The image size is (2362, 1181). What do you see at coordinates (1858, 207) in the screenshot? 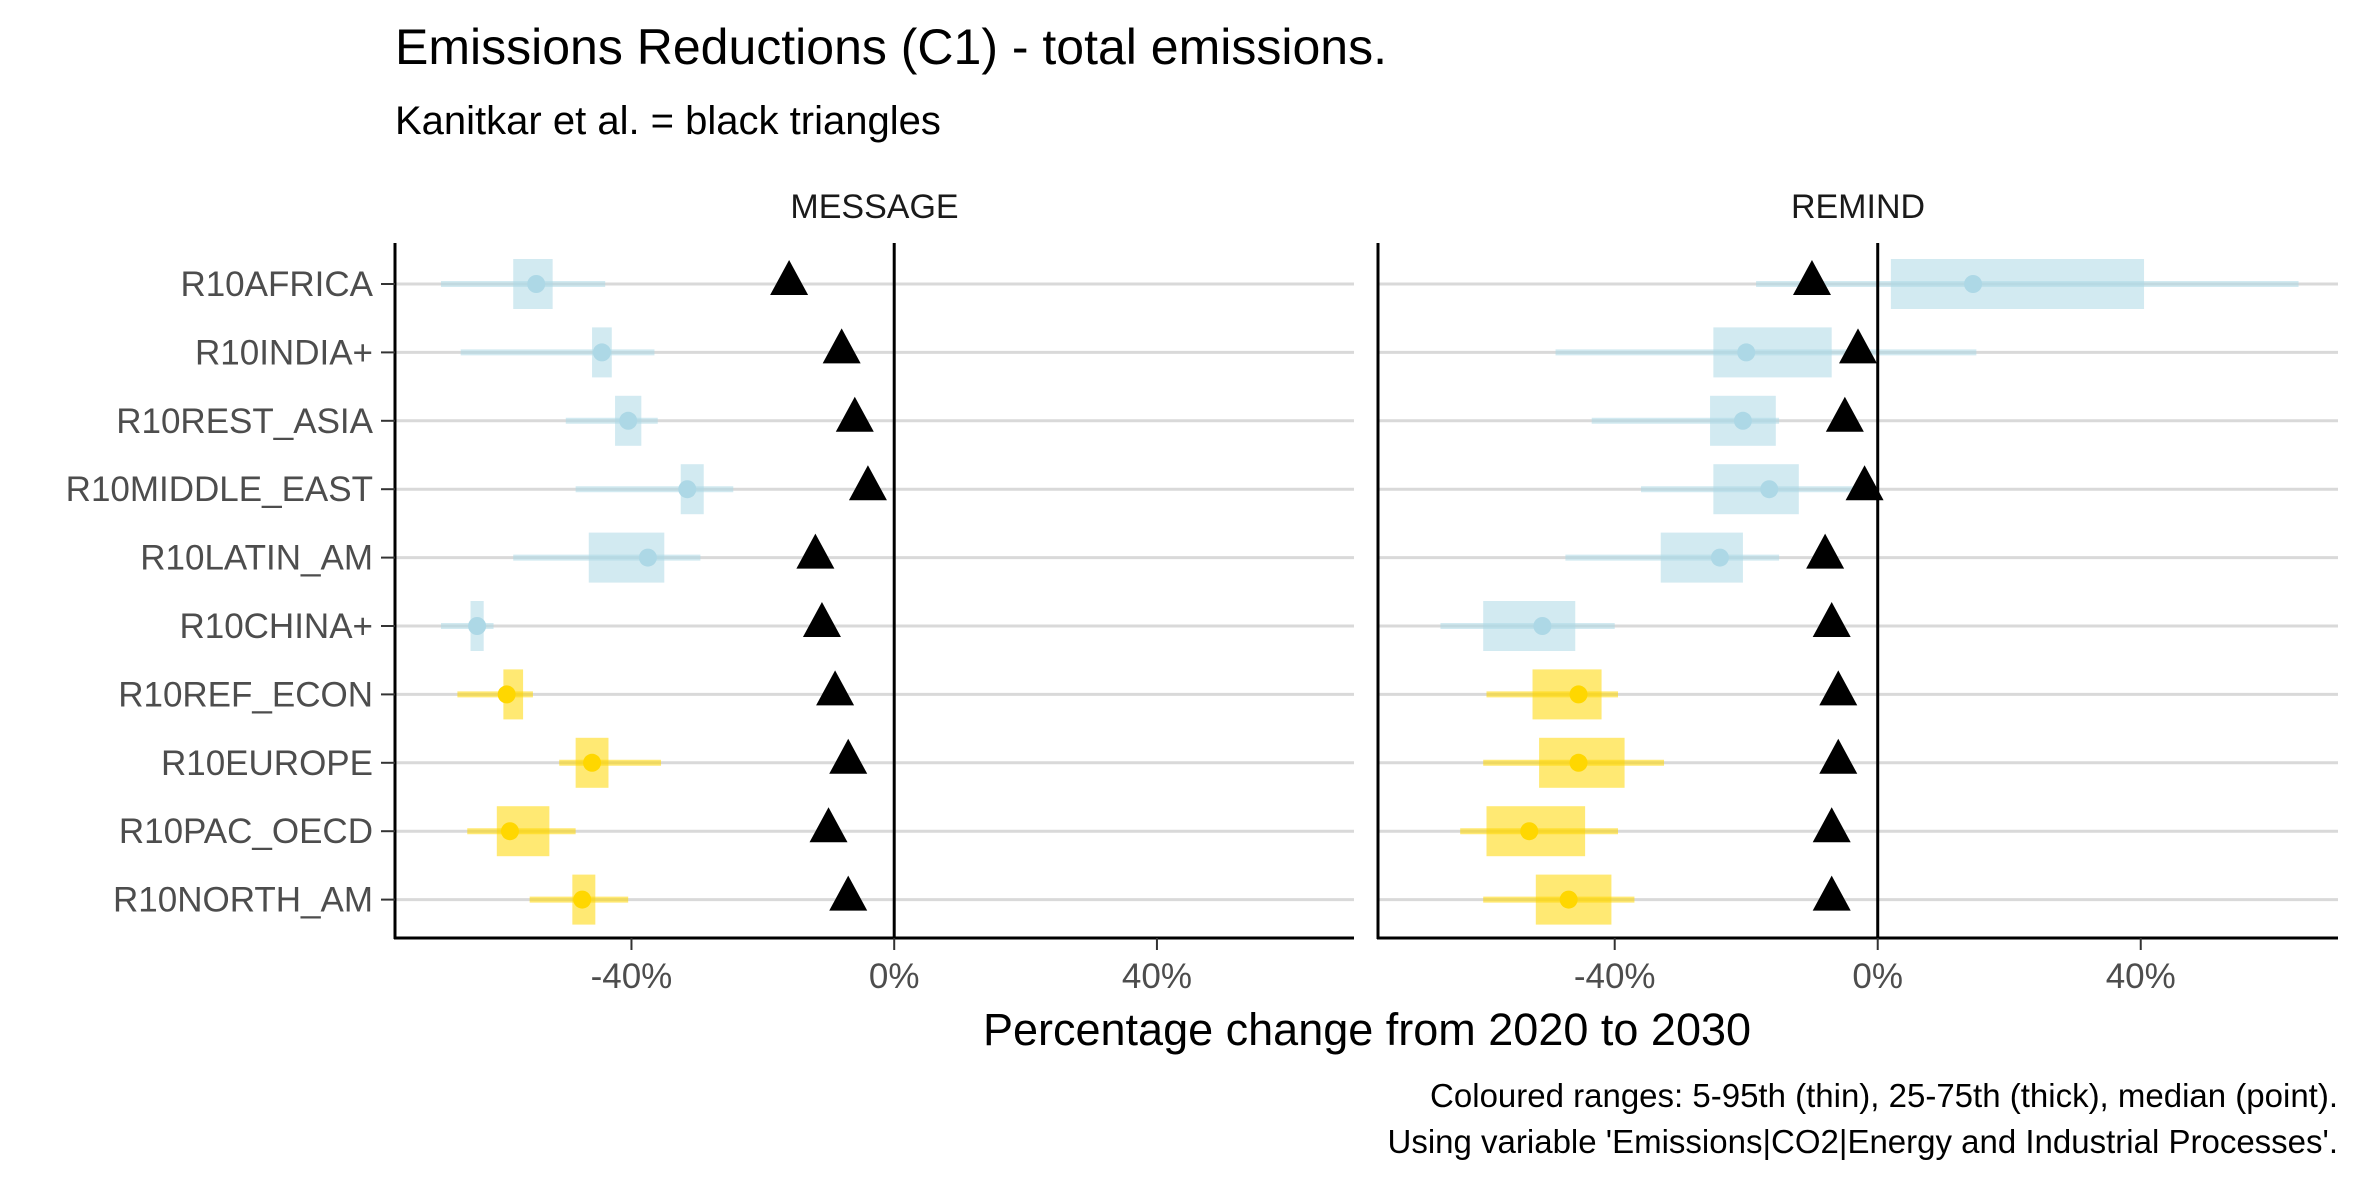
I see `facet-label-remind: REMIND` at bounding box center [1858, 207].